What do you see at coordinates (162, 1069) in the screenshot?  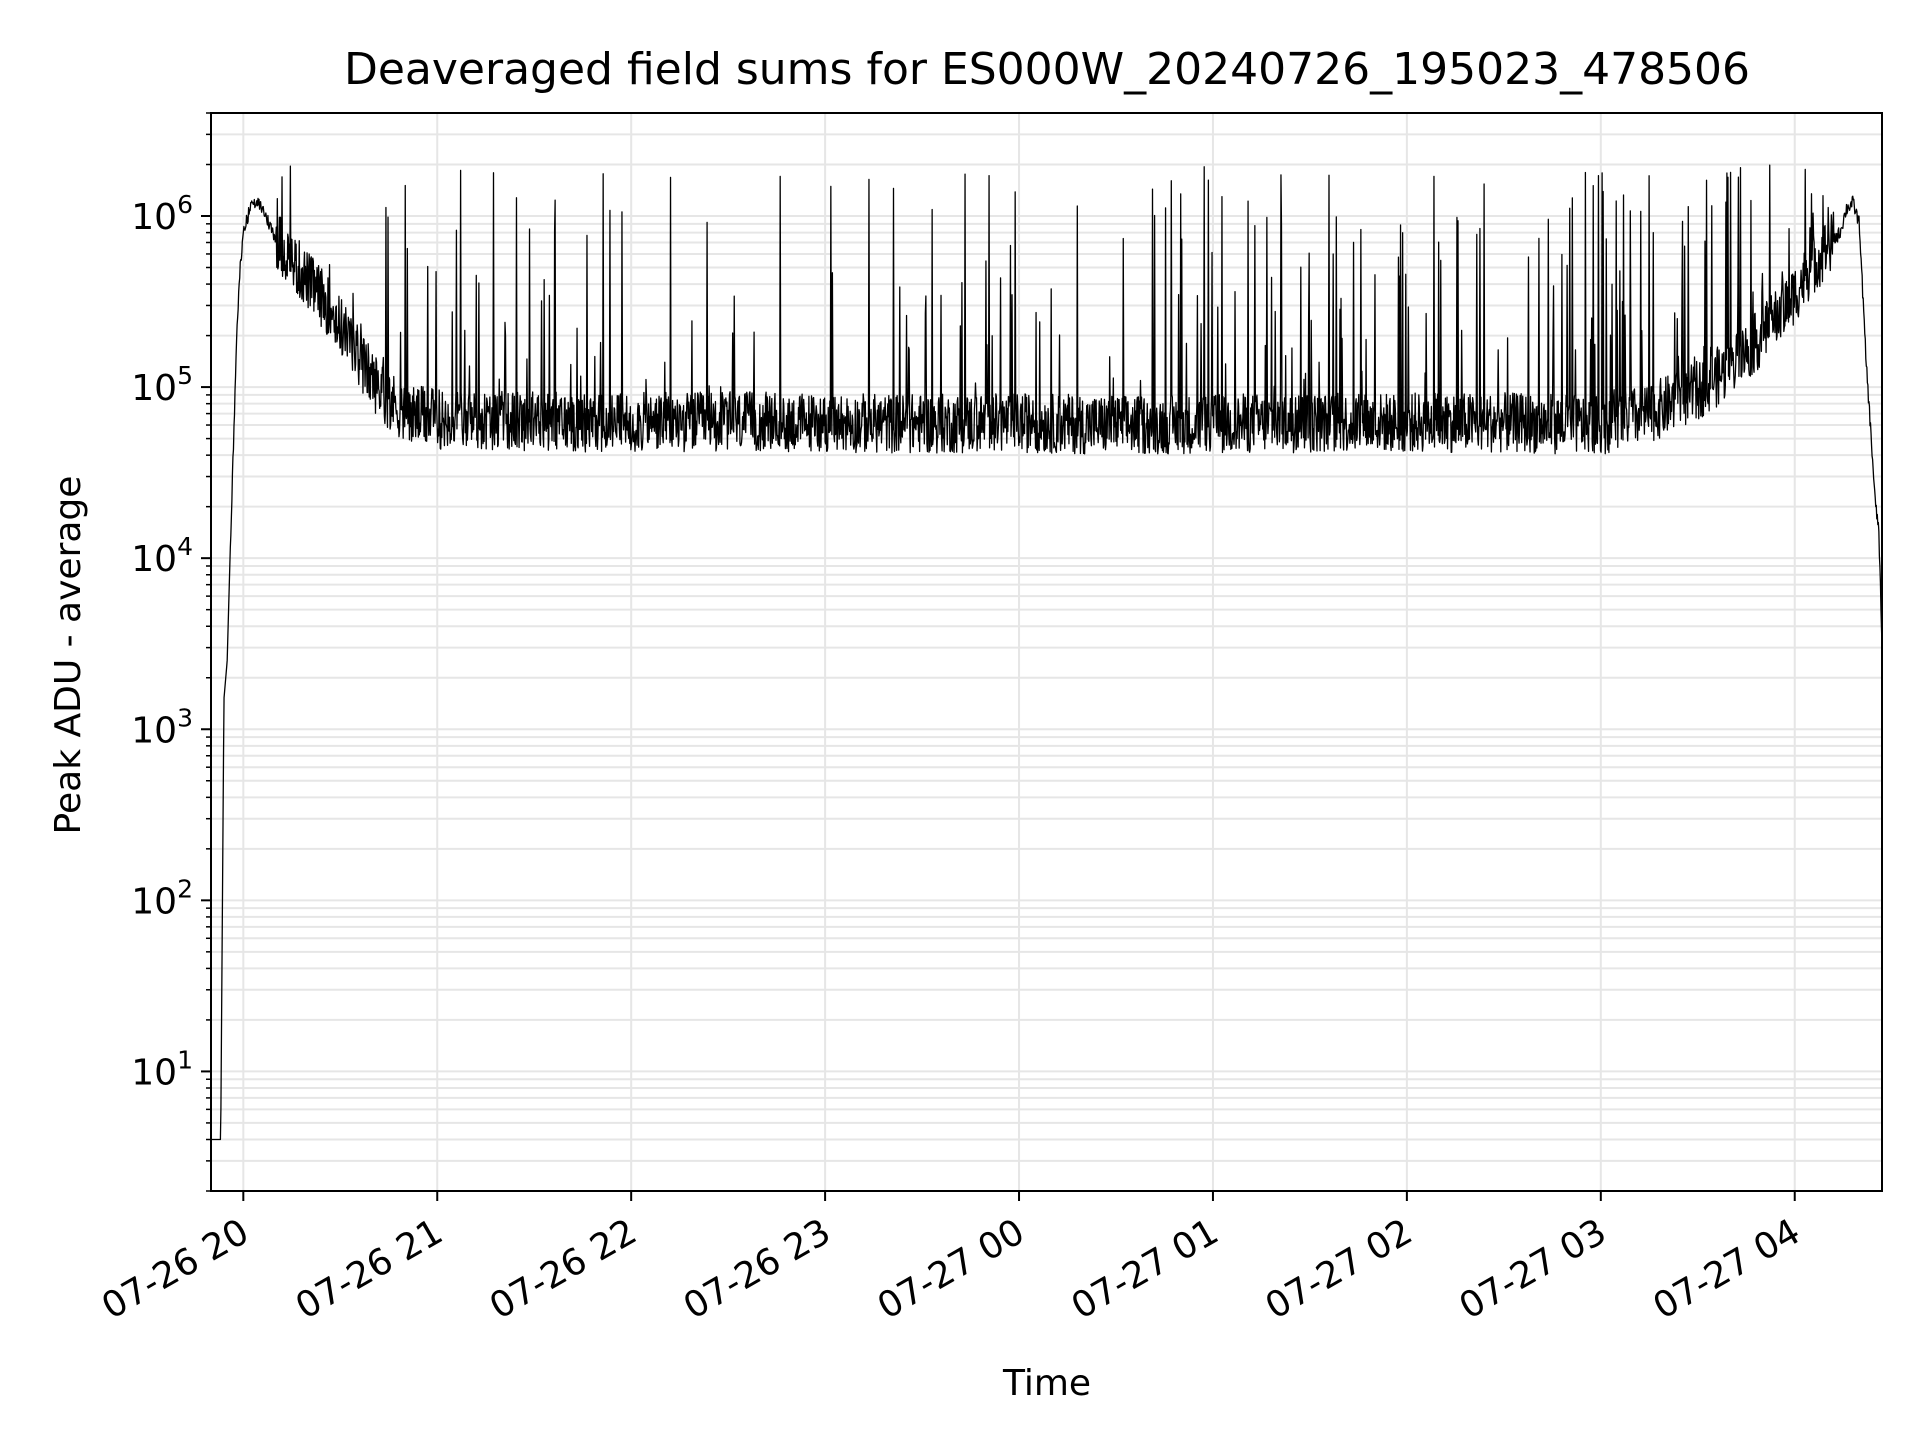 I see `y-tick-label: 10¹` at bounding box center [162, 1069].